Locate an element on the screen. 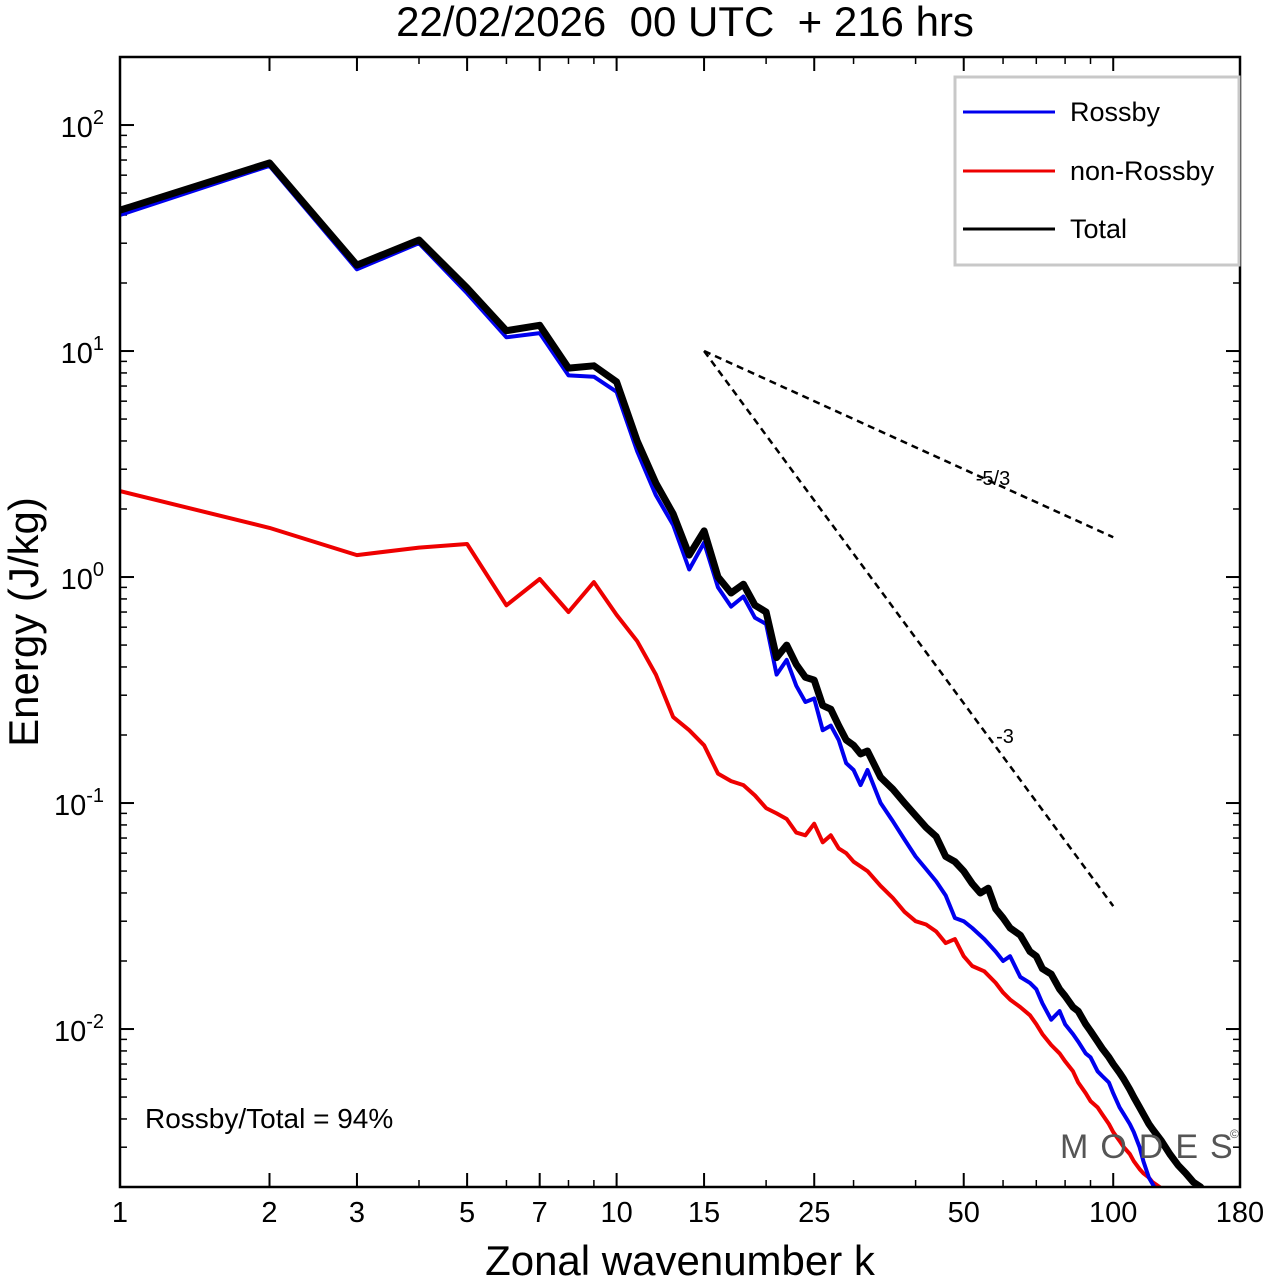 Image resolution: width=1280 pixels, height=1281 pixels. x-tick-label-2: 2 is located at coordinates (269, 1213).